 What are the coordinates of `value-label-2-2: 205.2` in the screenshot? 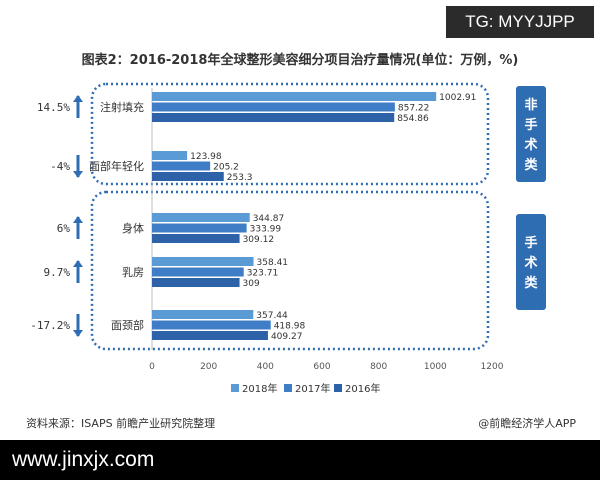 It's located at (226, 168).